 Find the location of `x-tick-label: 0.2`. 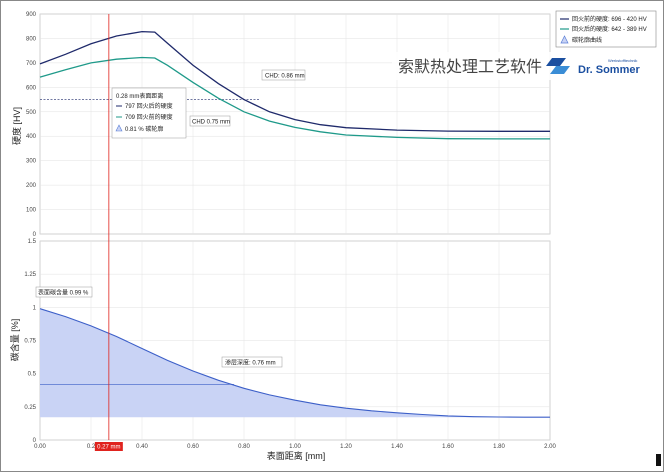

x-tick-label: 0.2 is located at coordinates (91, 447).